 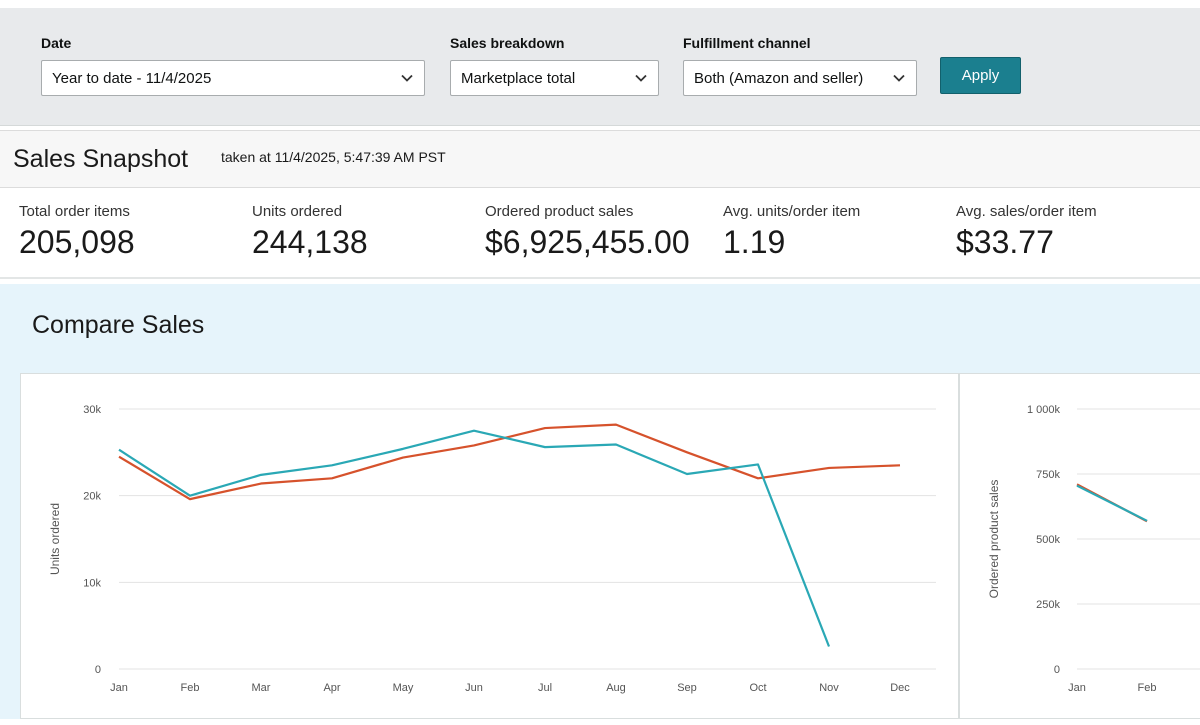 I want to click on y-tick-label: 1 000k, so click(x=1044, y=410).